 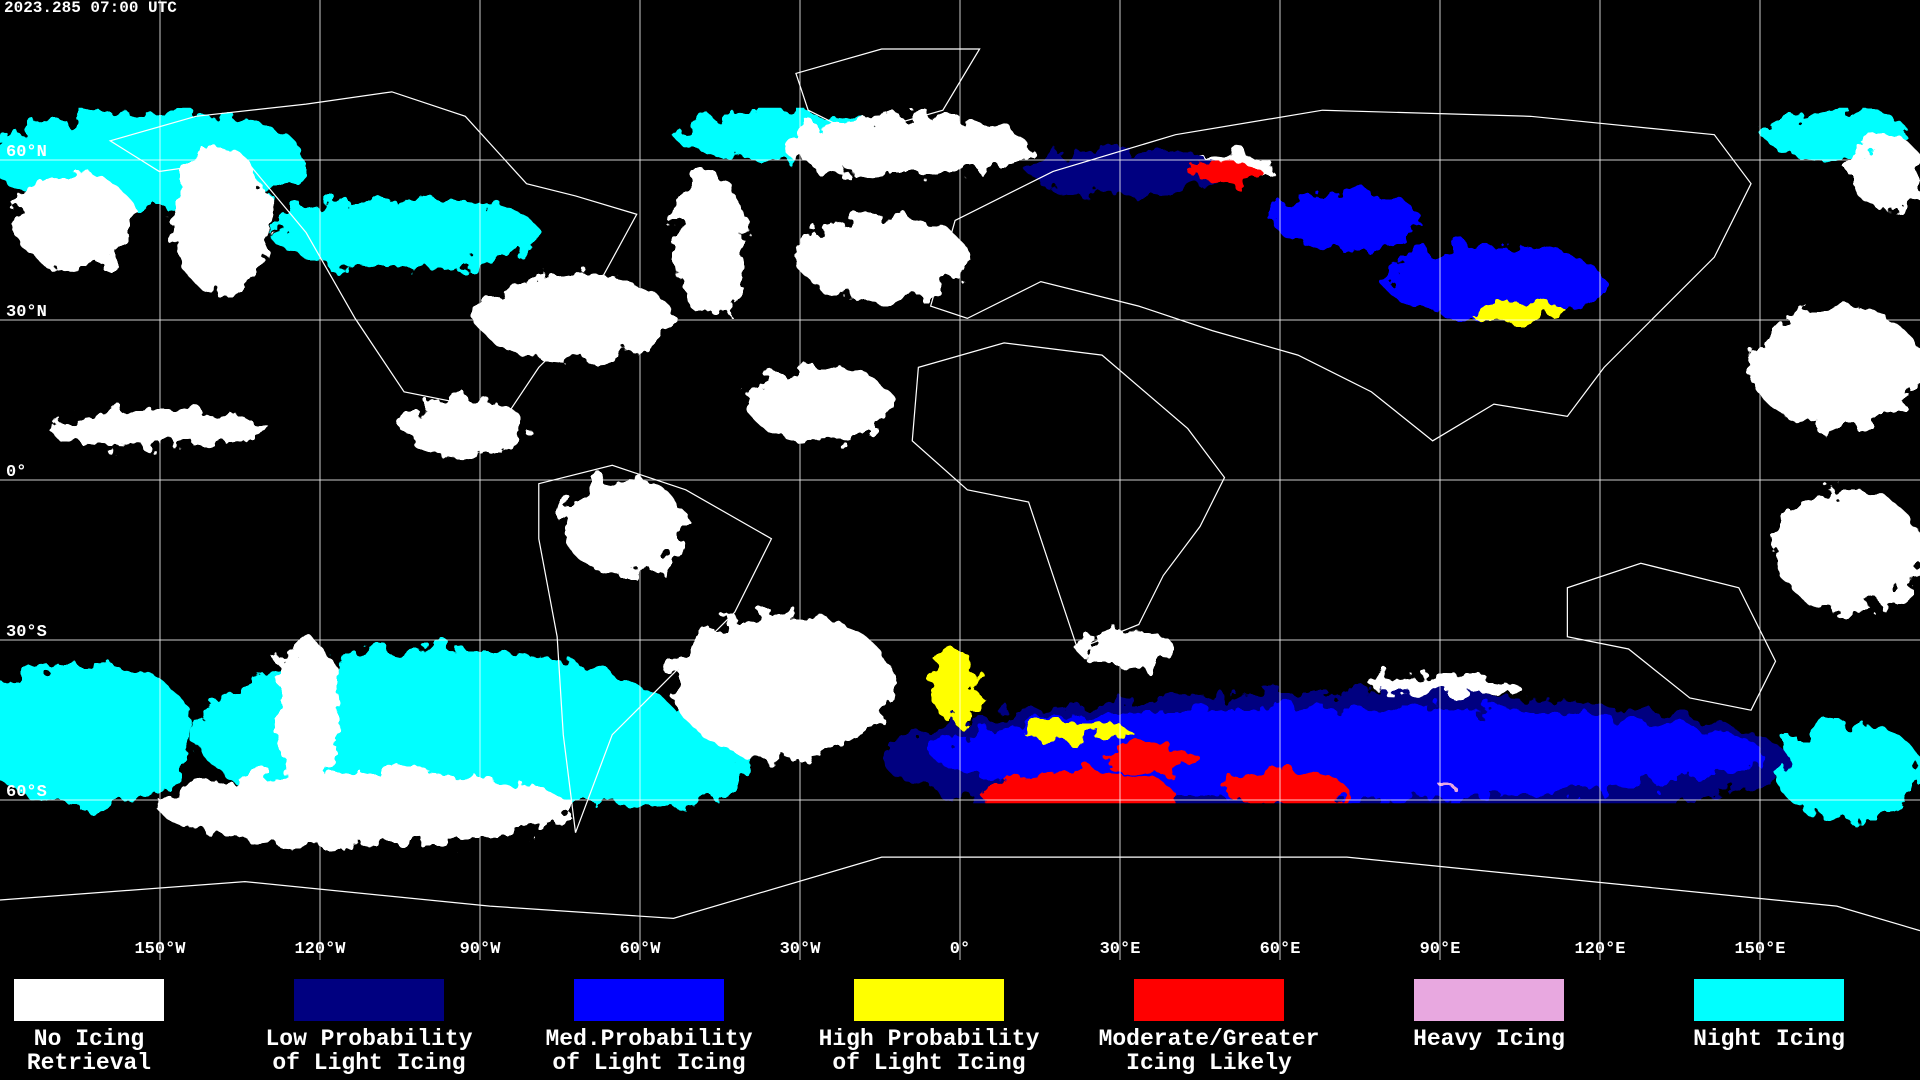 What do you see at coordinates (1335, 828) in the screenshot?
I see `no-data` at bounding box center [1335, 828].